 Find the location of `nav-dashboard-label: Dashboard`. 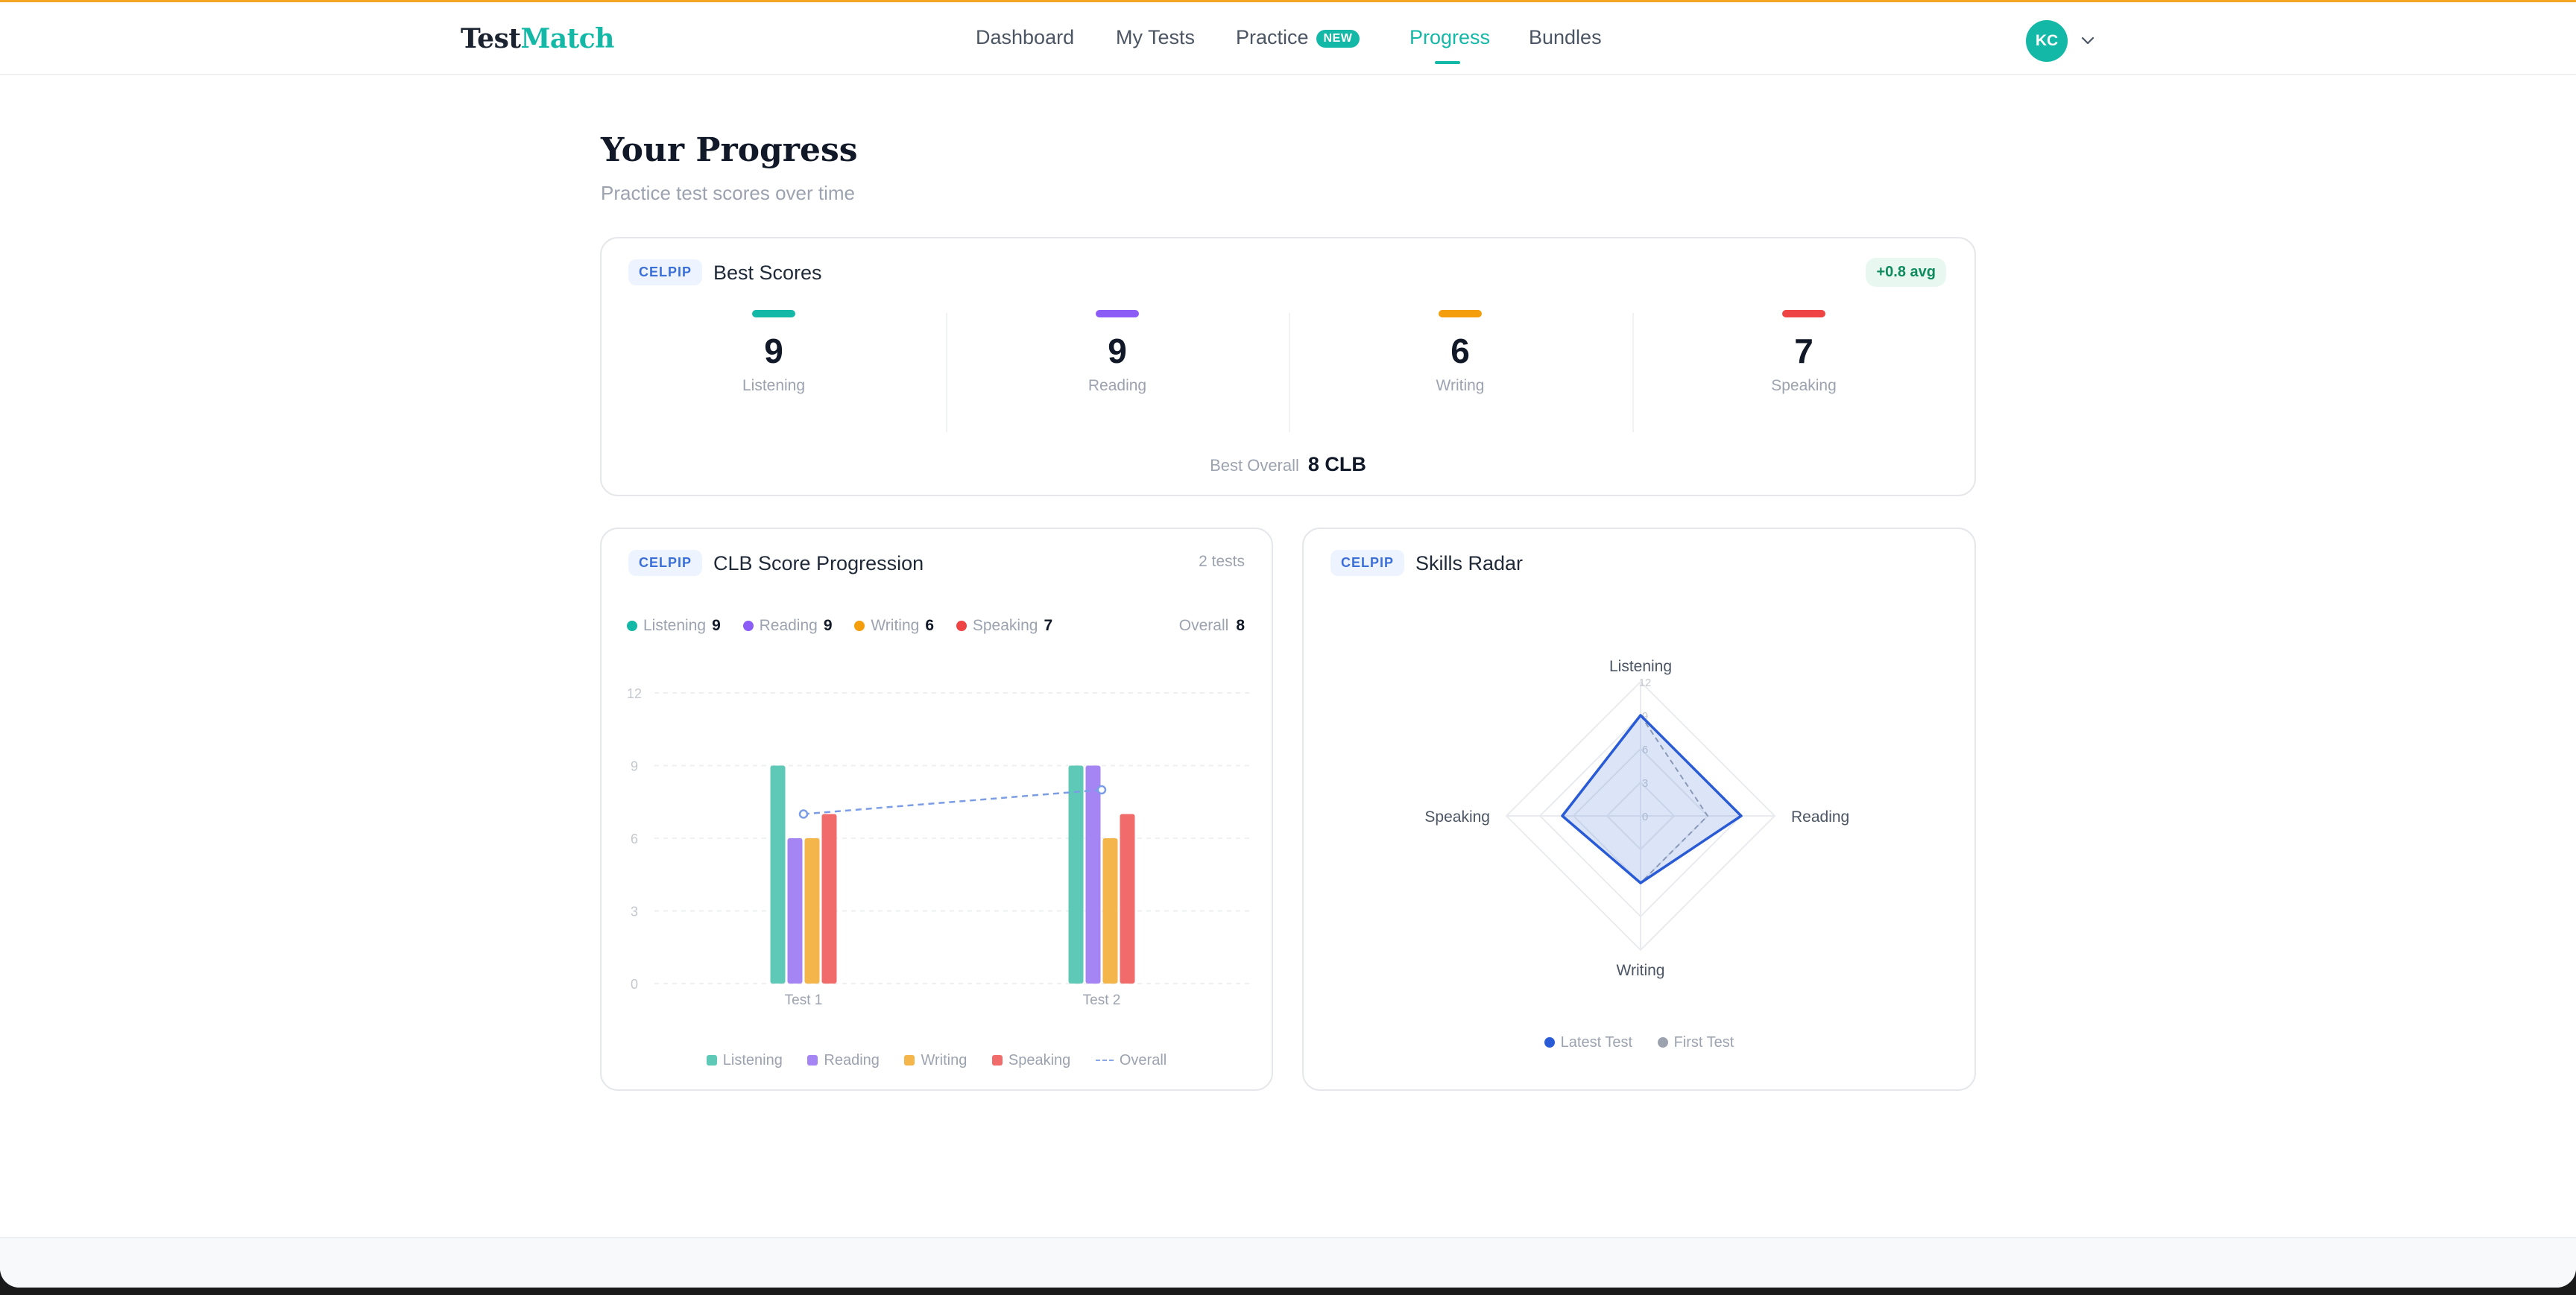

nav-dashboard-label: Dashboard is located at coordinates (1025, 37).